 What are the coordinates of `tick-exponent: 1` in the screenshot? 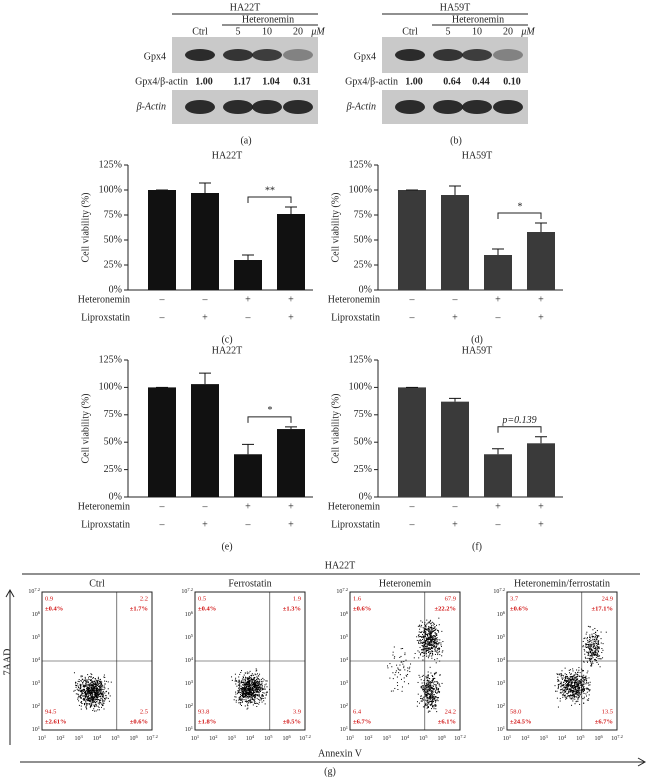 It's located at (39, 727).